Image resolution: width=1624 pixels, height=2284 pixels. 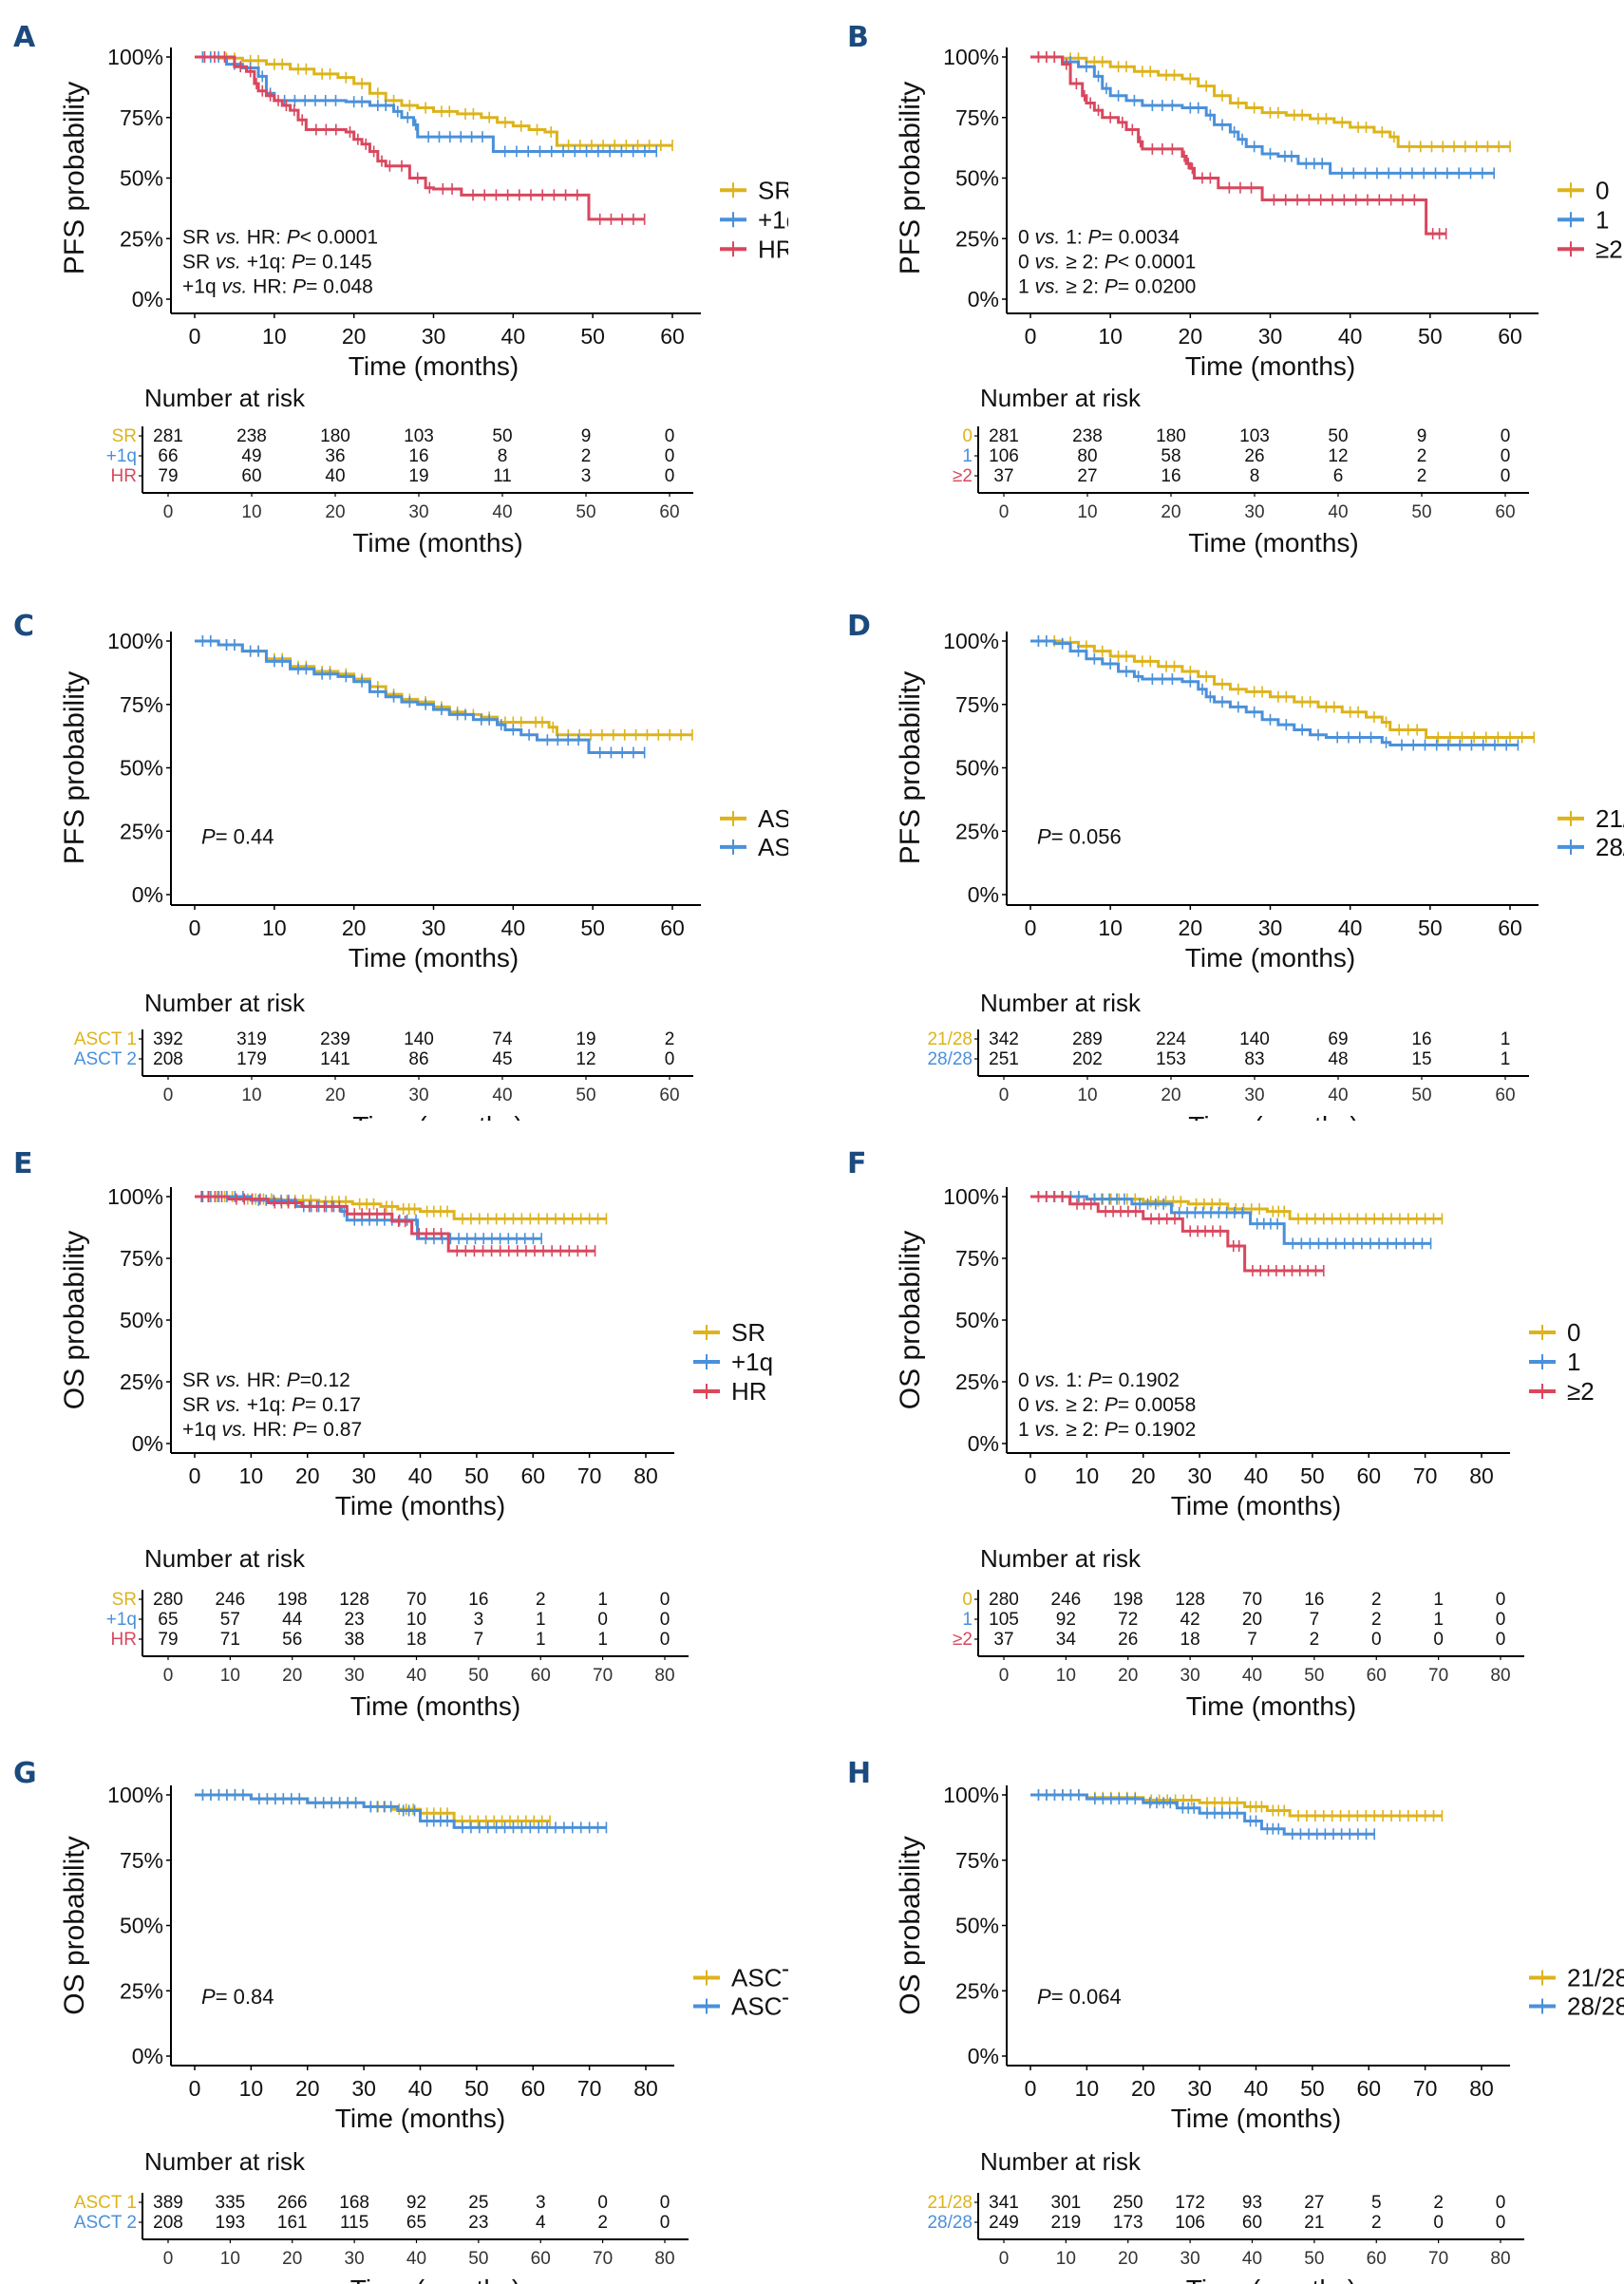 What do you see at coordinates (195, 1476) in the screenshot?
I see `x-tick-label: 0` at bounding box center [195, 1476].